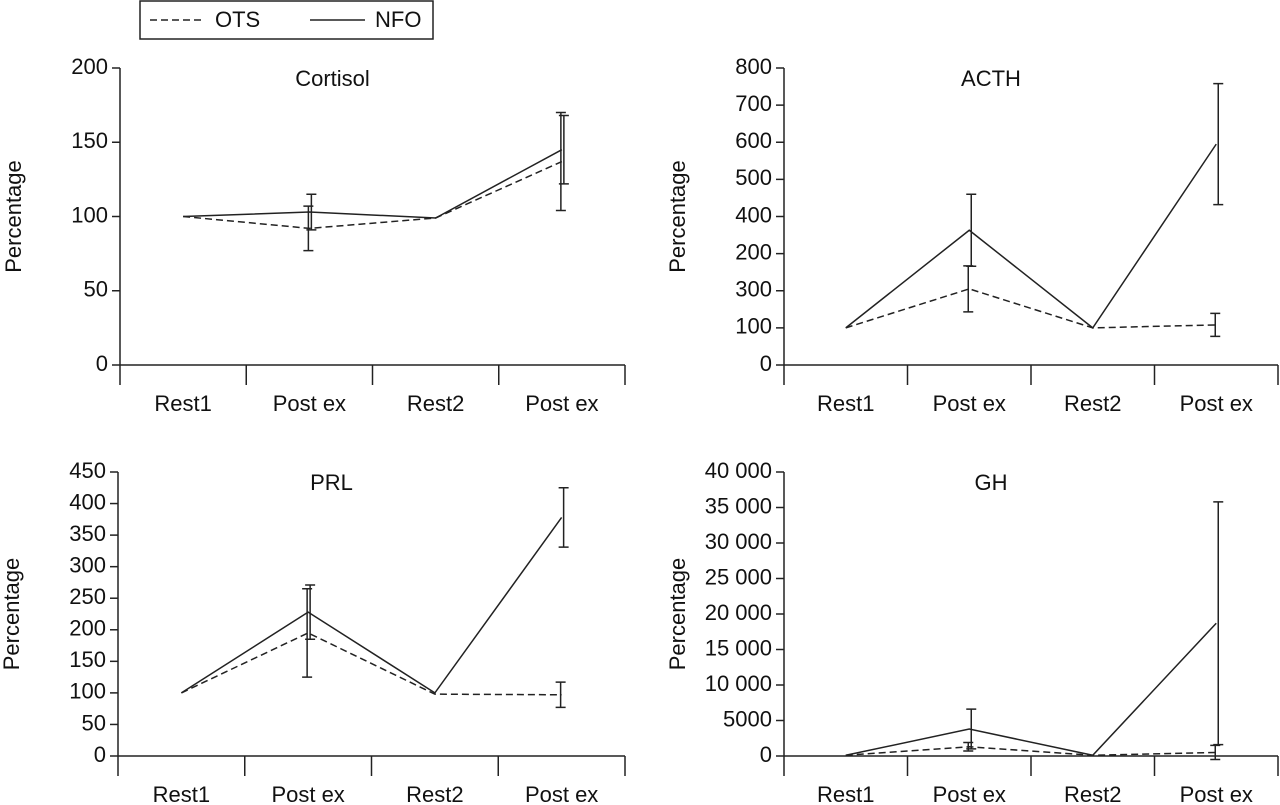 This screenshot has width=1280, height=805. Describe the element at coordinates (991, 482) in the screenshot. I see `chart-title: GH` at that location.